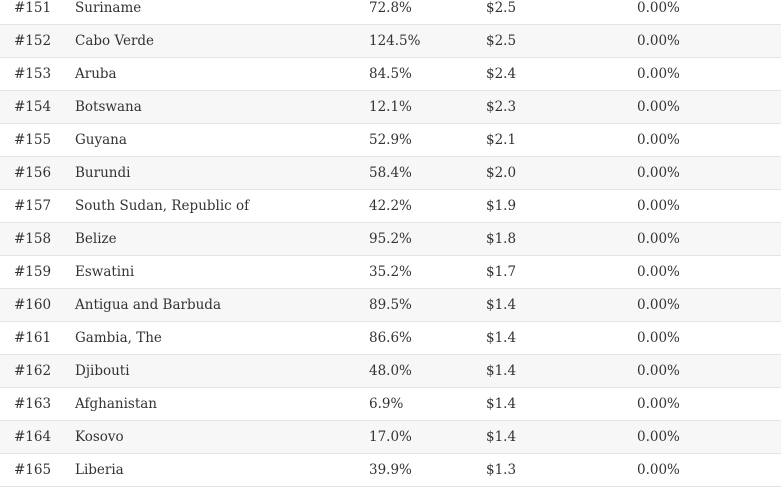  I want to click on country-name-cell: Aruba, so click(96, 74).